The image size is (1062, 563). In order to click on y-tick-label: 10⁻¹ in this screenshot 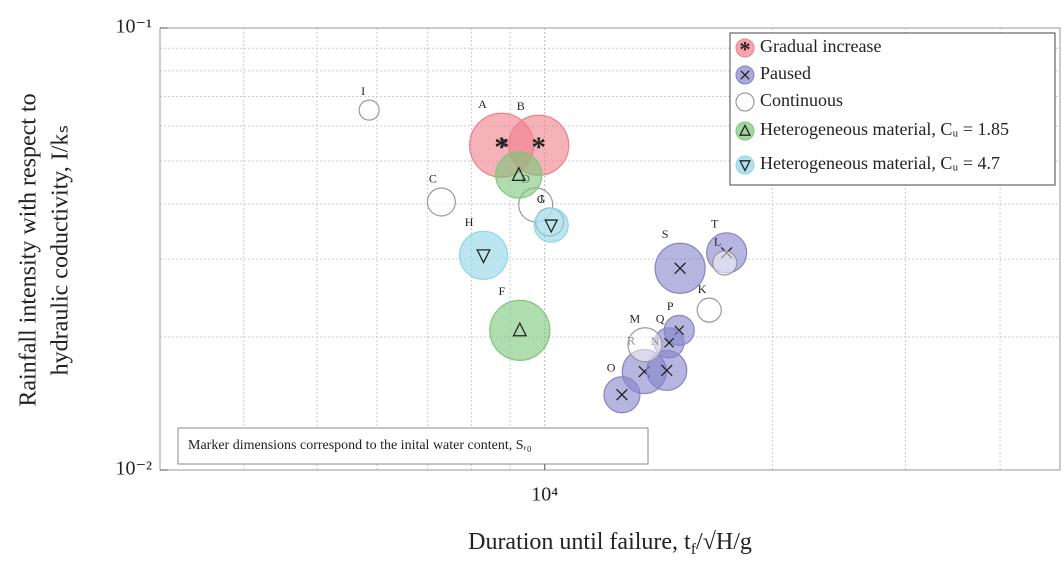, I will do `click(133, 27)`.